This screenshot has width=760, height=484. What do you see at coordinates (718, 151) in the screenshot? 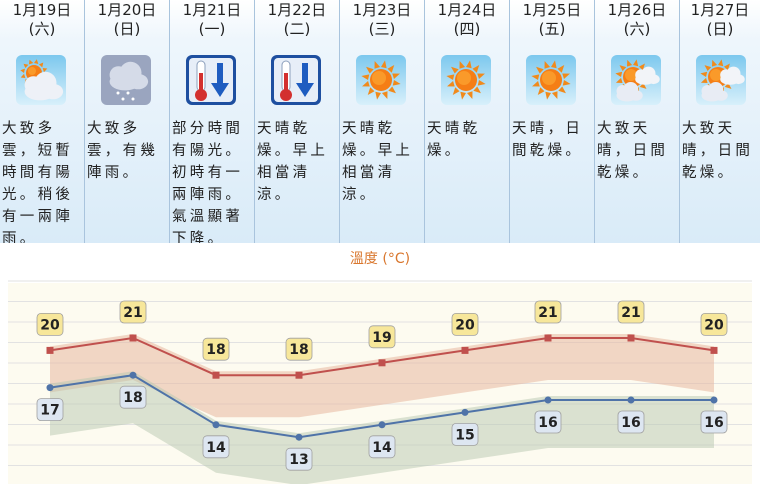
I see `forecast-description: 大致天晴，日間乾燥。` at bounding box center [718, 151].